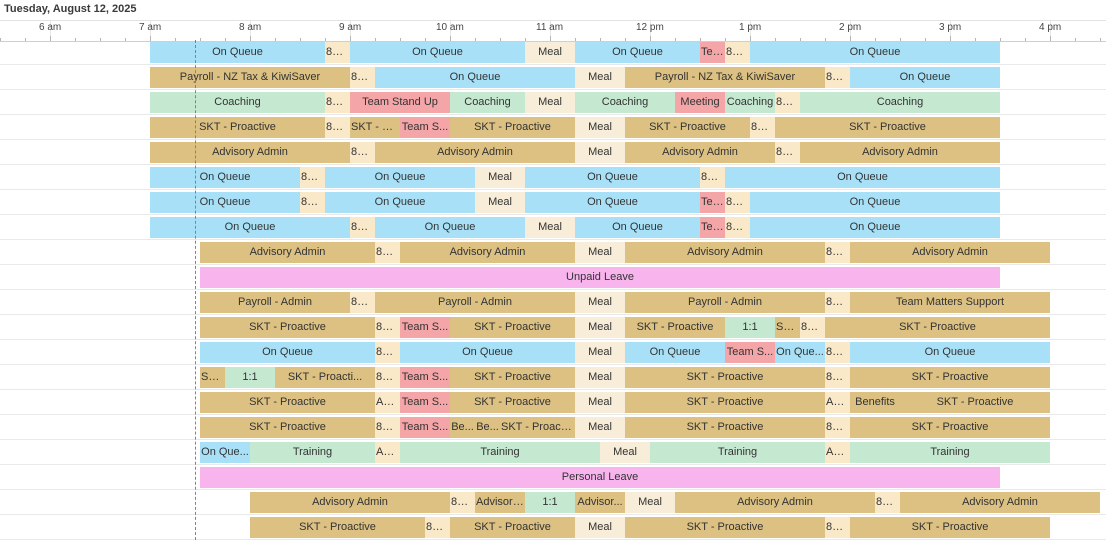 The width and height of the screenshot is (1106, 540). I want to click on activity-block-proactive: Payroll - Admin, so click(725, 302).